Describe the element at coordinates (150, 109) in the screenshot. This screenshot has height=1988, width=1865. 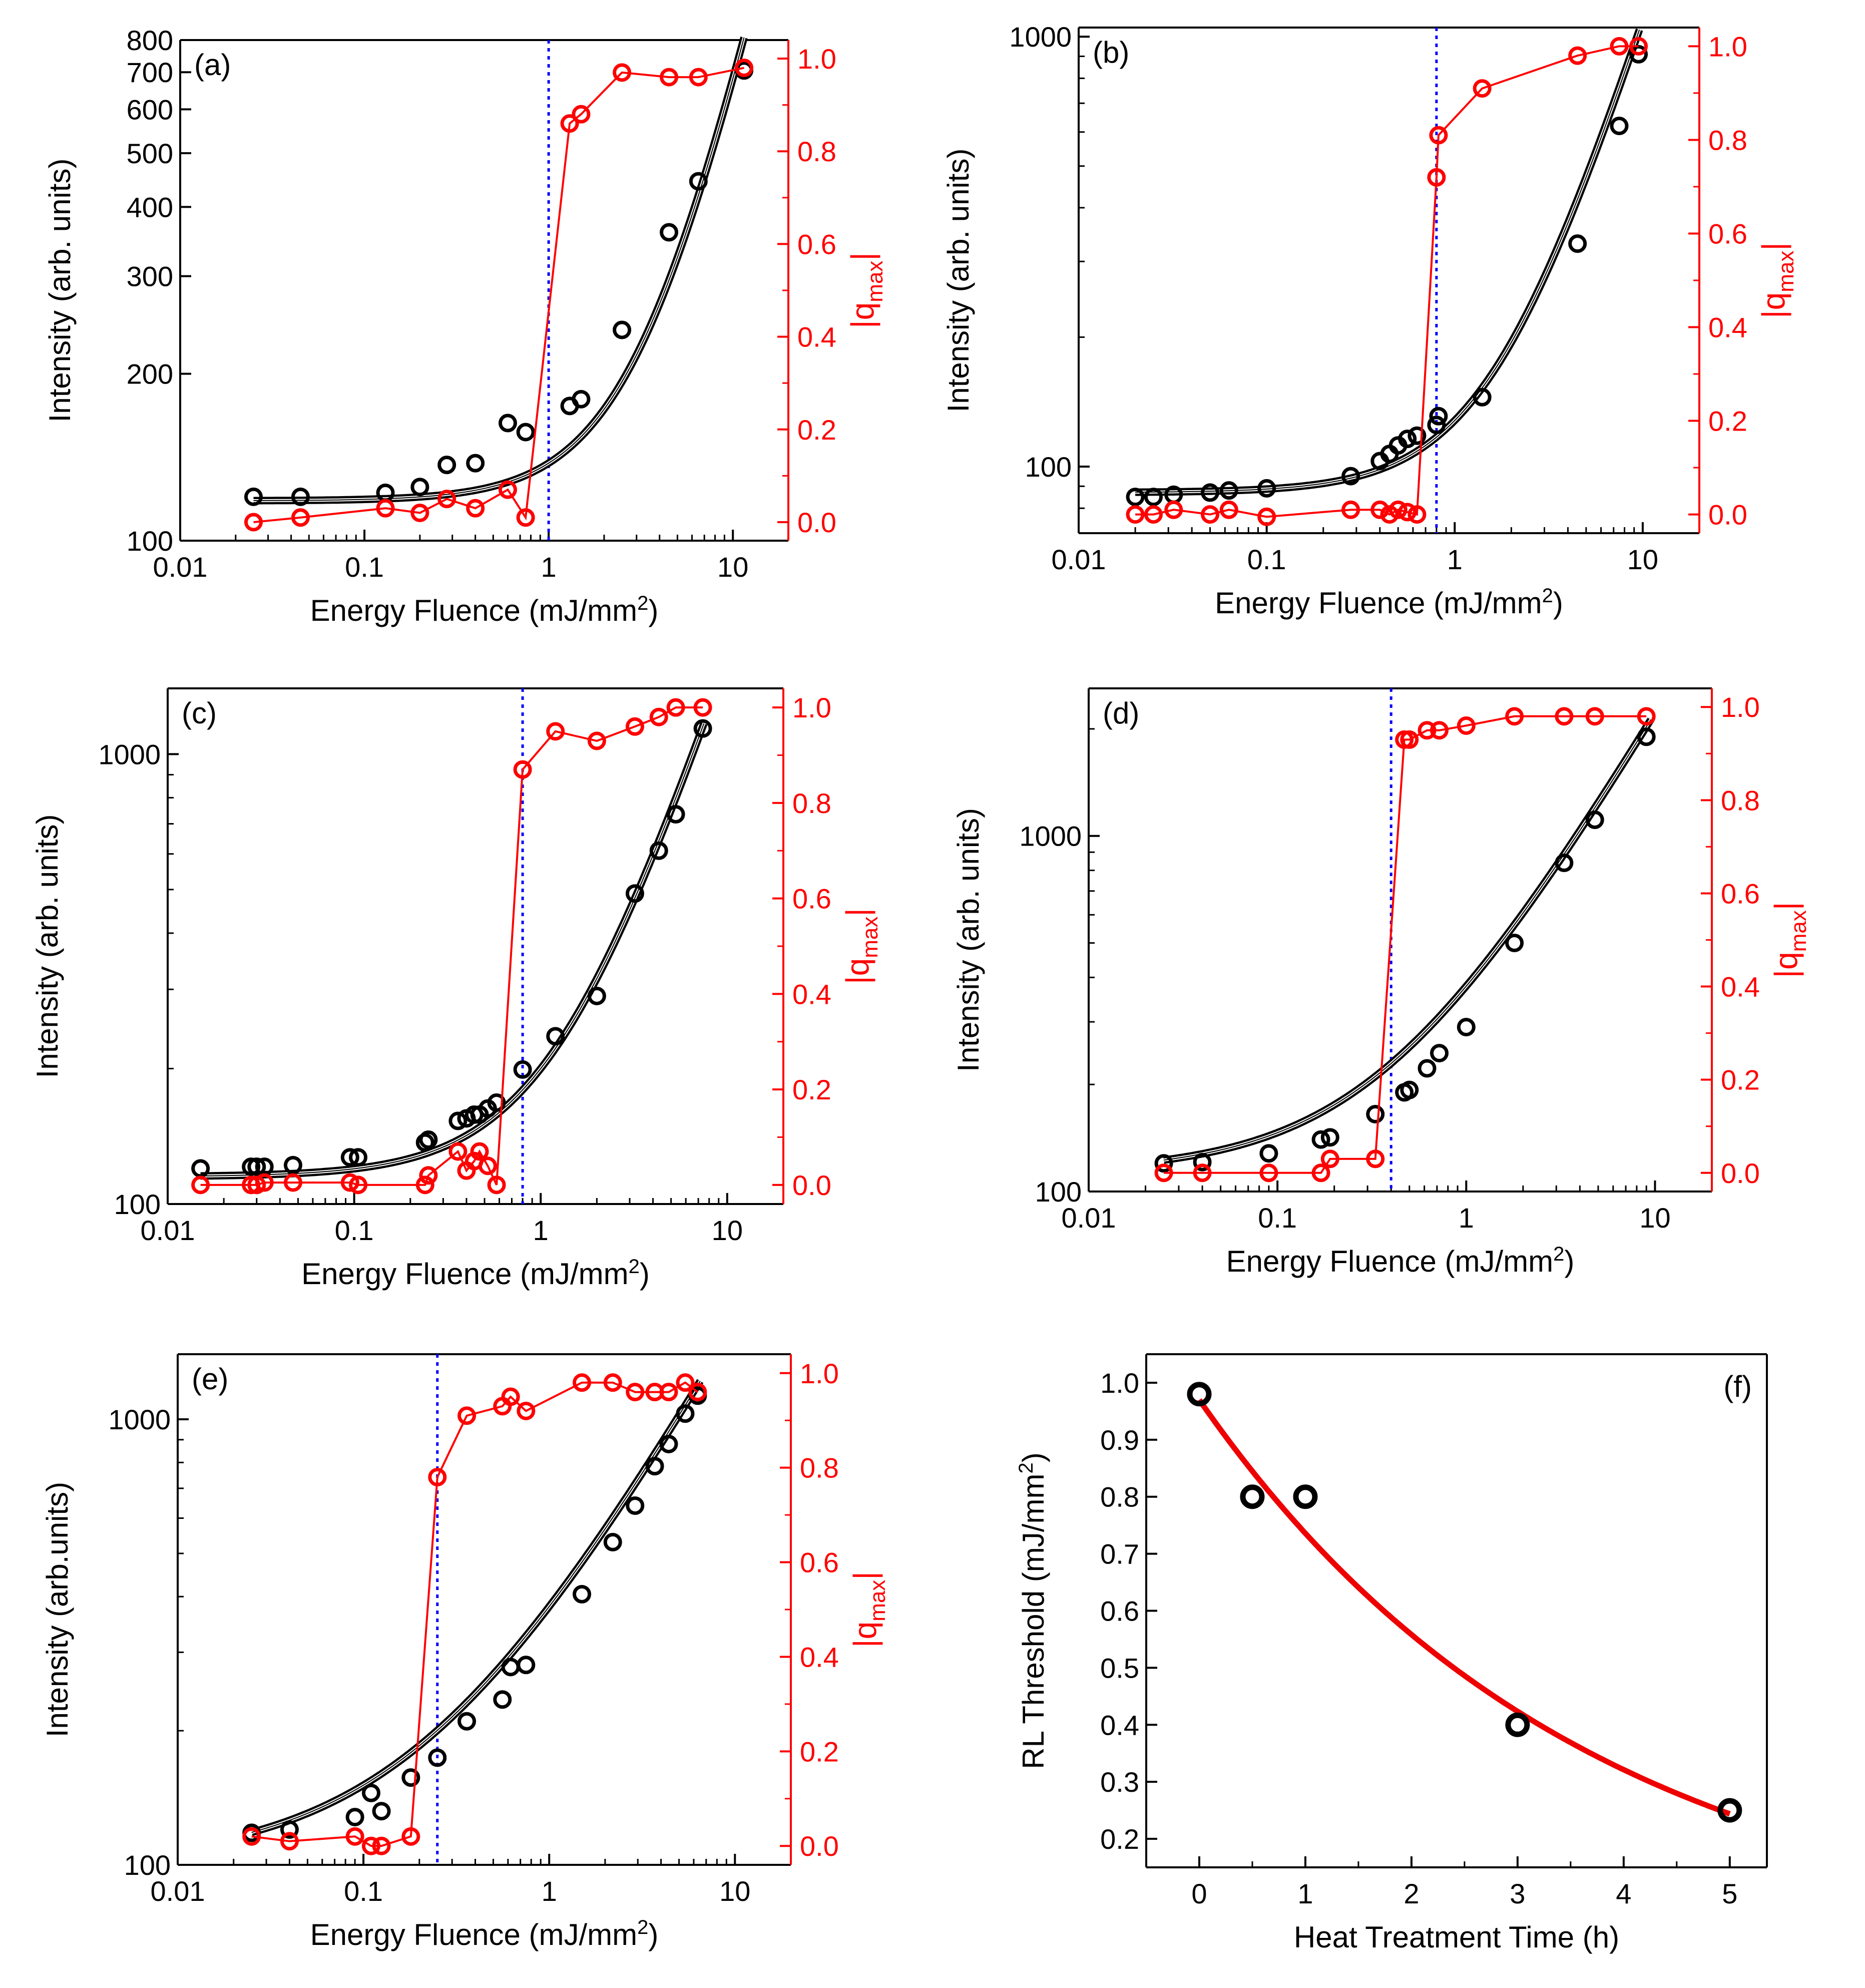
I see `y-tick-label: 600` at that location.